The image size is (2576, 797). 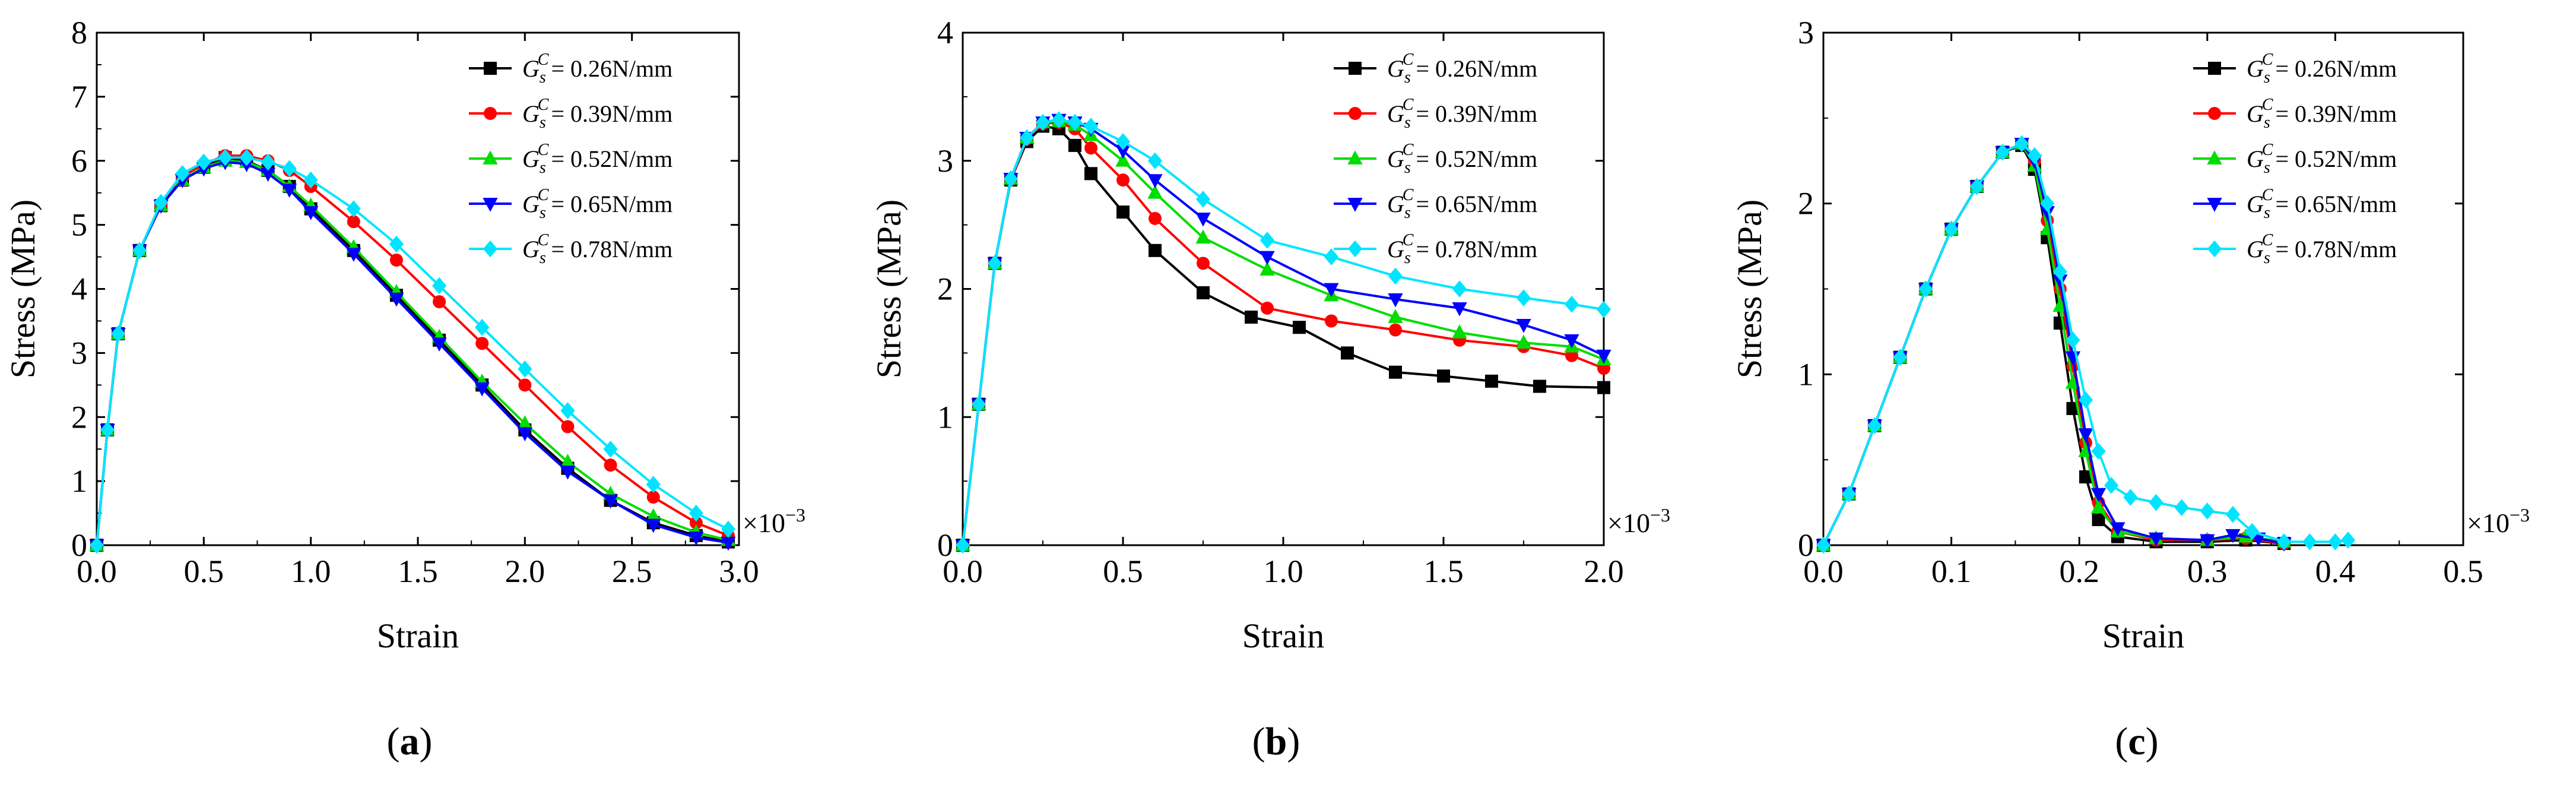 What do you see at coordinates (410, 741) in the screenshot?
I see `panel-label-a: (a)` at bounding box center [410, 741].